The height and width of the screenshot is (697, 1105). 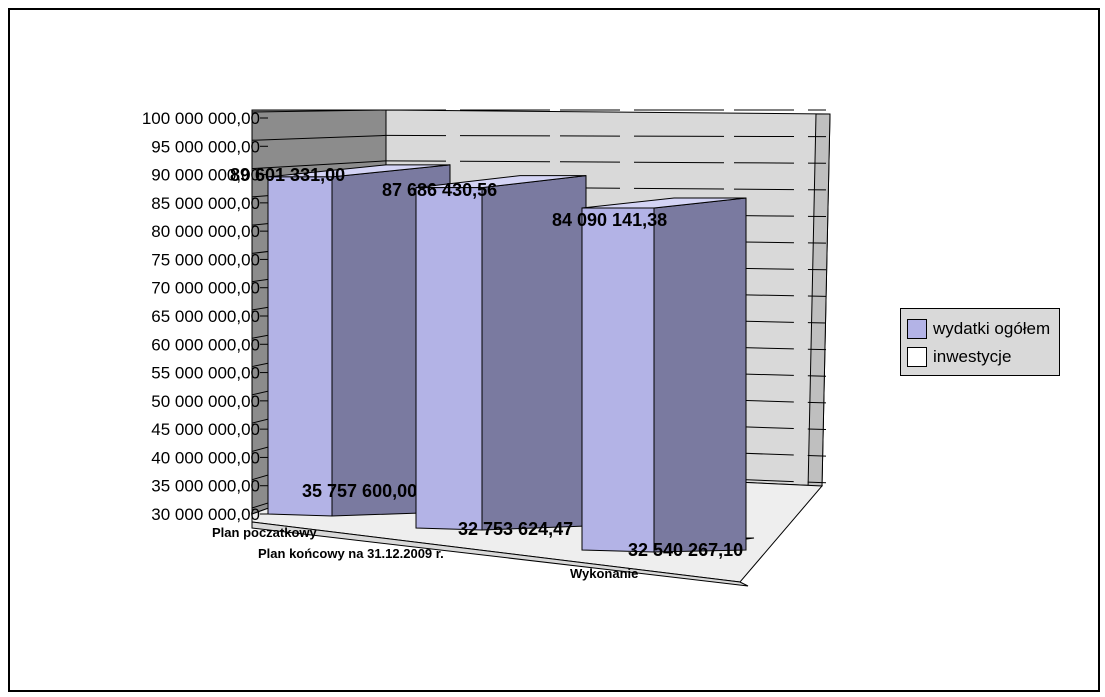 What do you see at coordinates (439, 190) in the screenshot?
I see `data-label-wydatki: 87 686 430,56` at bounding box center [439, 190].